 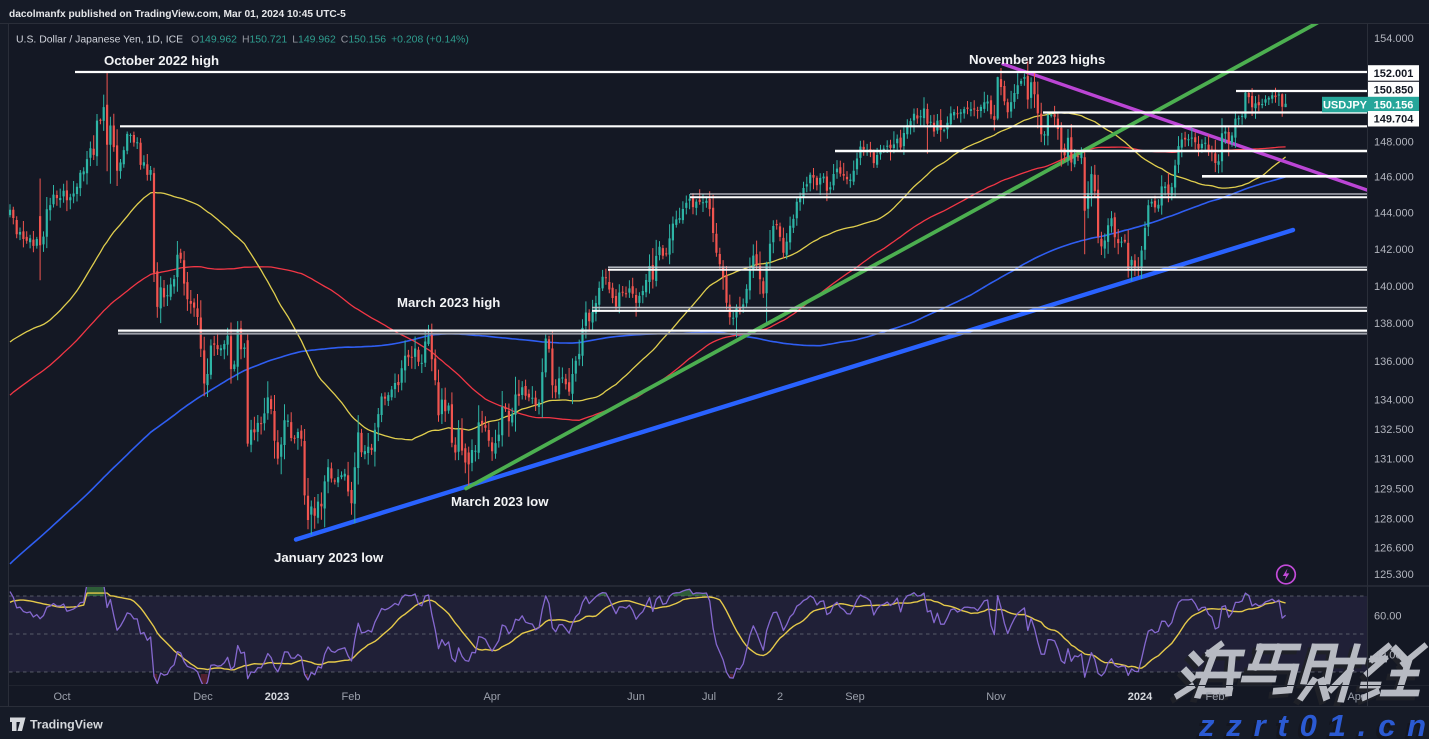 I want to click on svg-text: 126.600, so click(x=1394, y=548).